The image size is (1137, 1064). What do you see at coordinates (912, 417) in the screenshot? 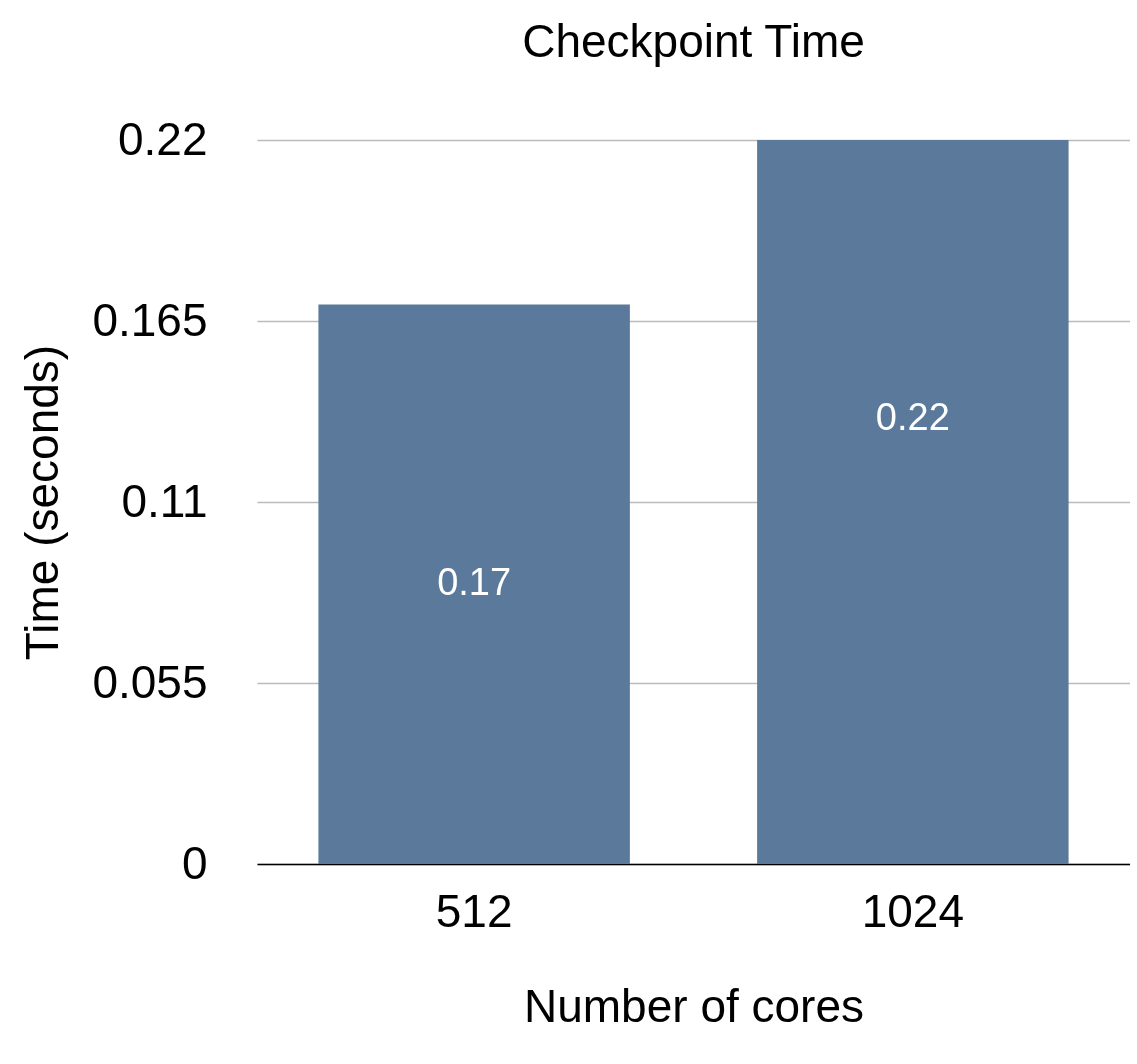
I see `data-label: 0.22` at bounding box center [912, 417].